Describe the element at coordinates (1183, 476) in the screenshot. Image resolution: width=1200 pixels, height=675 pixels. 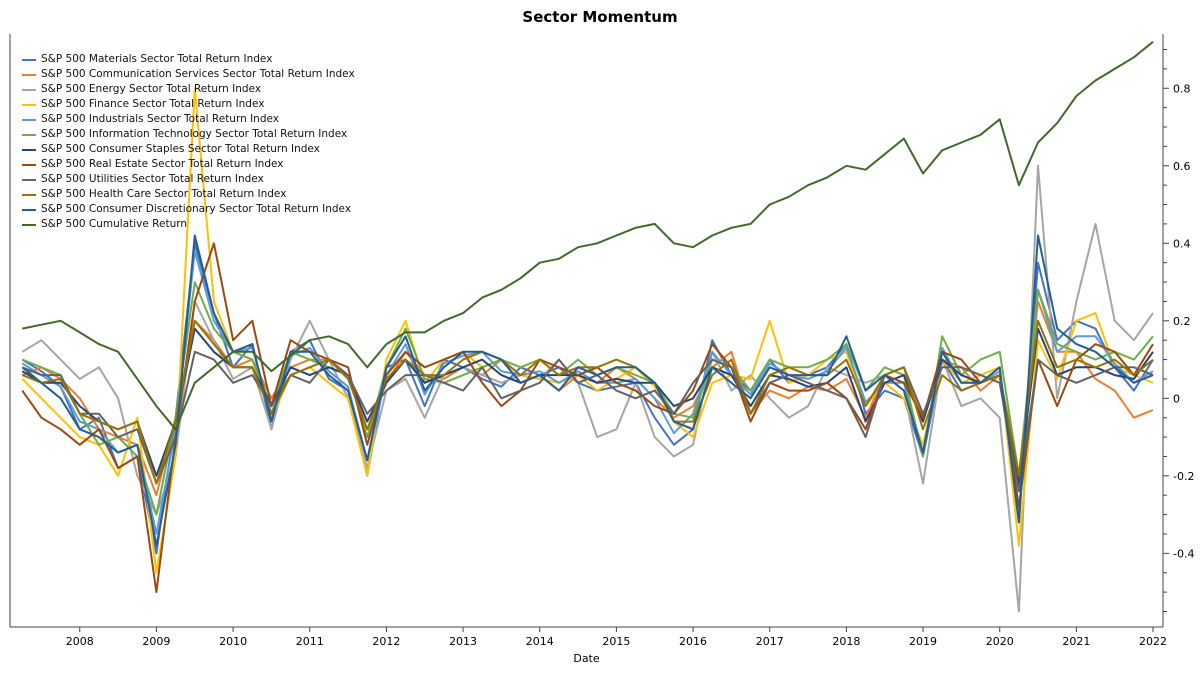
I see `y-tick-label: -0.2` at that location.